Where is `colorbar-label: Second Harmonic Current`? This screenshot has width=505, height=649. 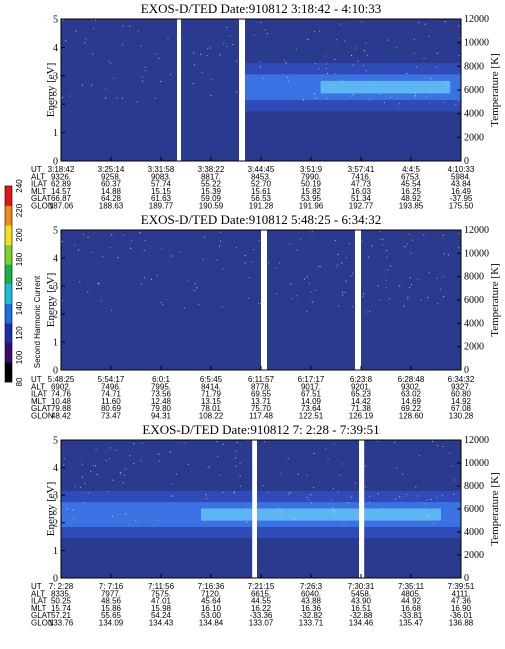 colorbar-label: Second Harmonic Current is located at coordinates (37, 321).